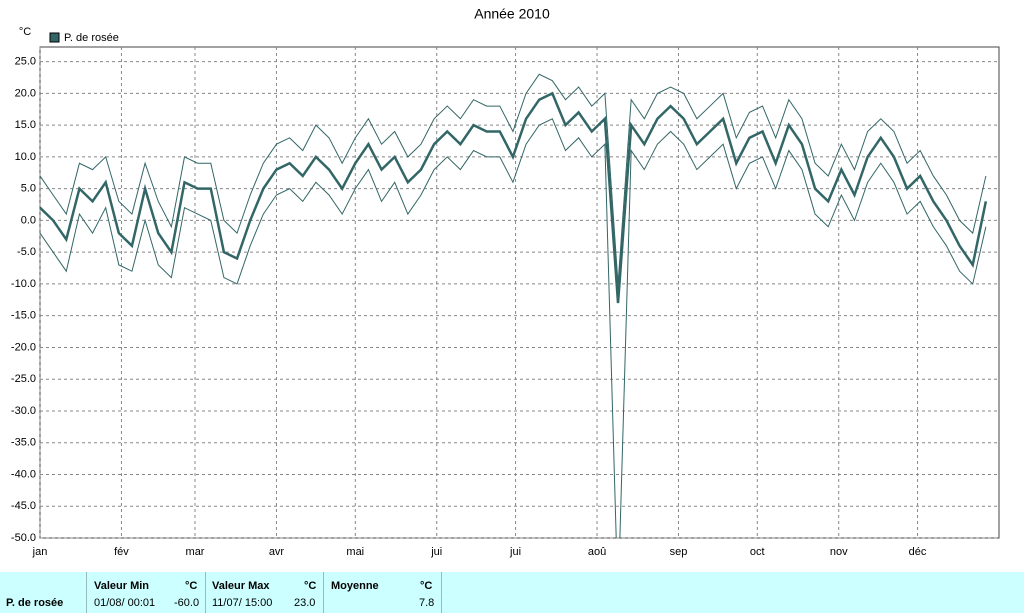 The image size is (1024, 613). What do you see at coordinates (25, 93) in the screenshot?
I see `y-tick-label: 20.0` at bounding box center [25, 93].